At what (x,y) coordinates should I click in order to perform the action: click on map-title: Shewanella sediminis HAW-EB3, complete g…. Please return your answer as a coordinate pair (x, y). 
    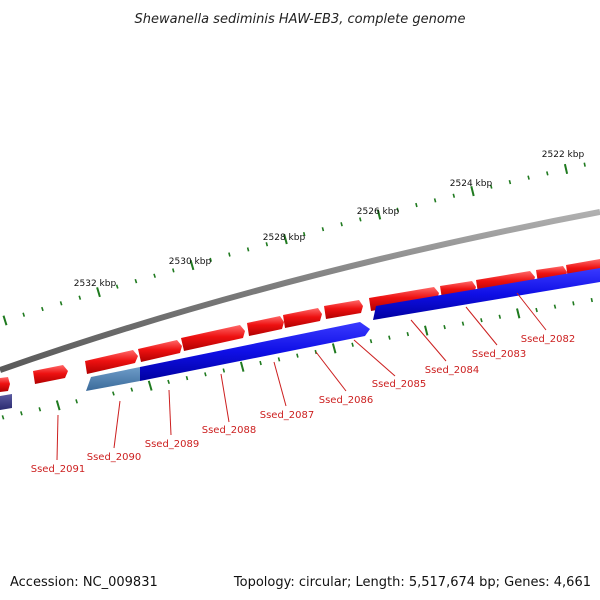
    Looking at the image, I should click on (300, 19).